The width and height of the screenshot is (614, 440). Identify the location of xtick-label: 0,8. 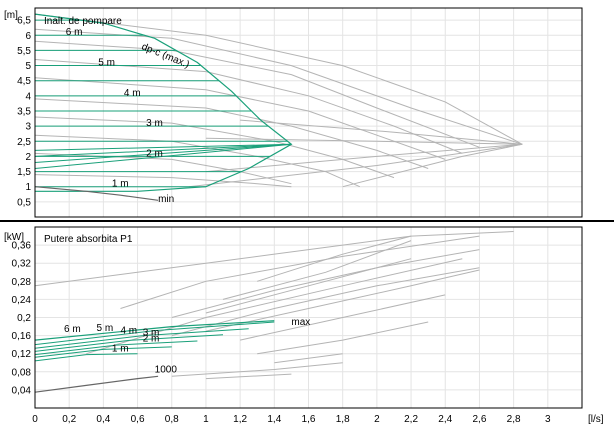
(172, 419).